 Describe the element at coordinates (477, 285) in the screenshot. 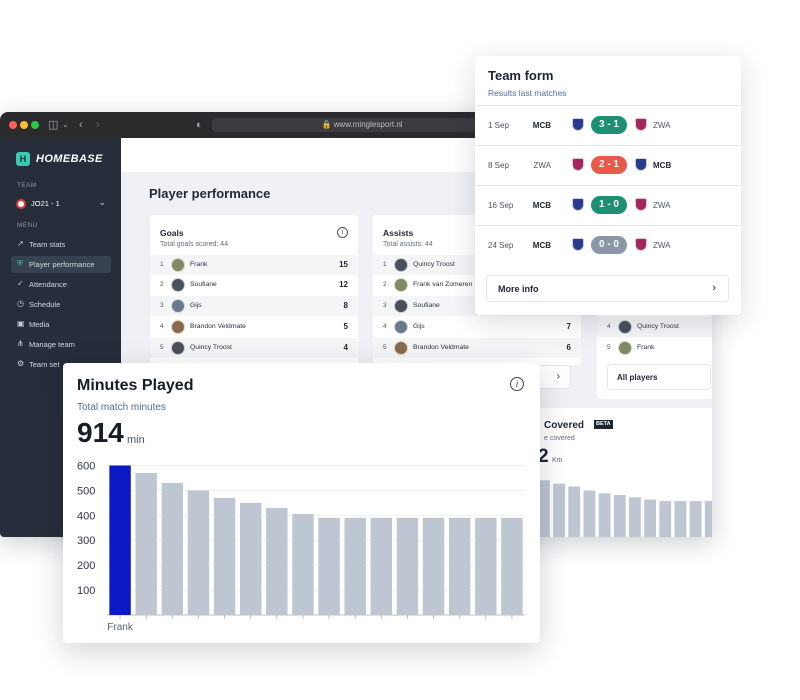

I see `table-row: 2 Frank van Zomeren` at that location.